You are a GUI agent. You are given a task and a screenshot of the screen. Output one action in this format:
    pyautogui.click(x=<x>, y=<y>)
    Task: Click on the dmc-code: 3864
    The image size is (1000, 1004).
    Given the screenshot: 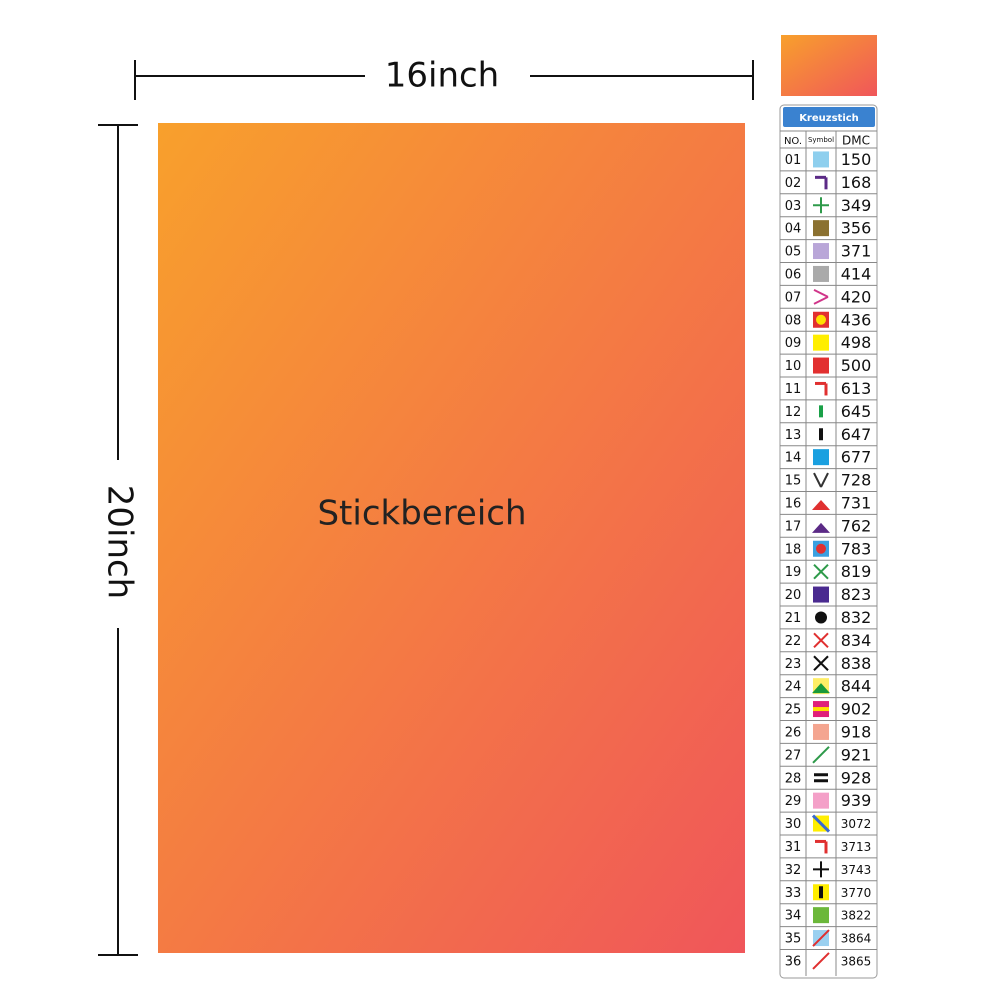 What is the action you would take?
    pyautogui.click(x=856, y=939)
    